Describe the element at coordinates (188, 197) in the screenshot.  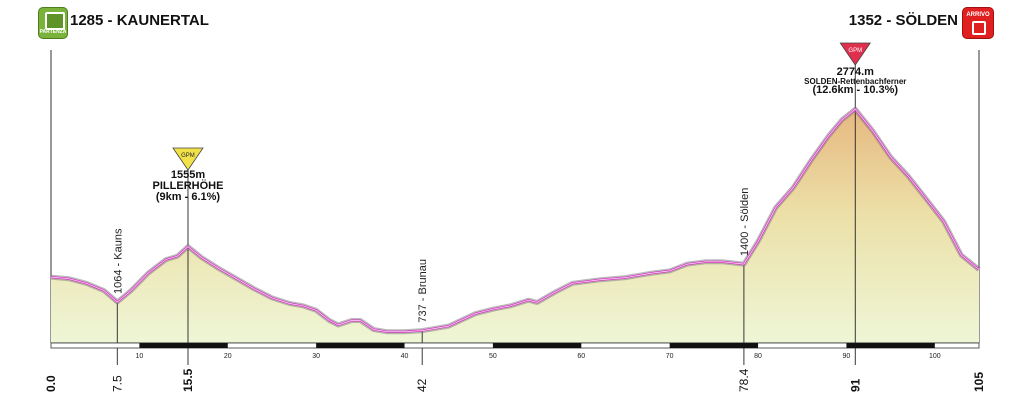
I see `climb-detail: (9km - 6.1%)` at that location.